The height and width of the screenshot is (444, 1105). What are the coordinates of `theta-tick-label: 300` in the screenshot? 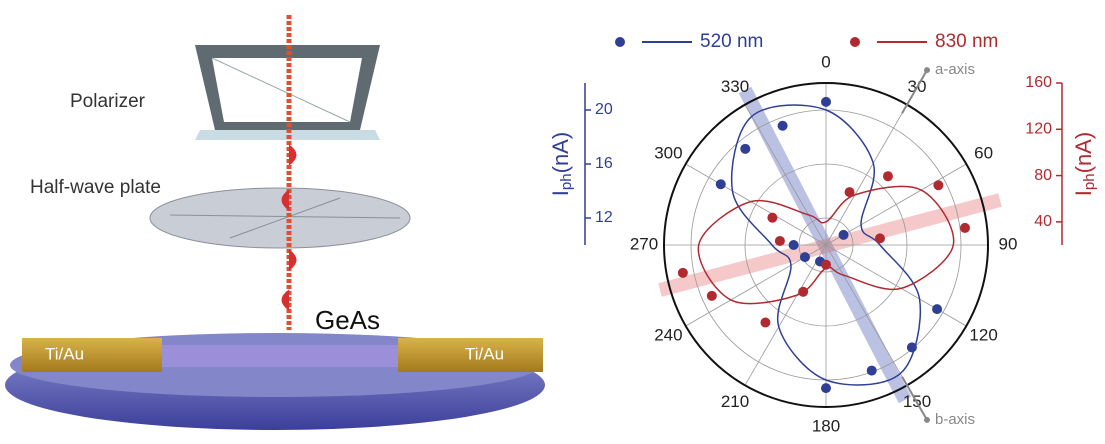 It's located at (668, 152).